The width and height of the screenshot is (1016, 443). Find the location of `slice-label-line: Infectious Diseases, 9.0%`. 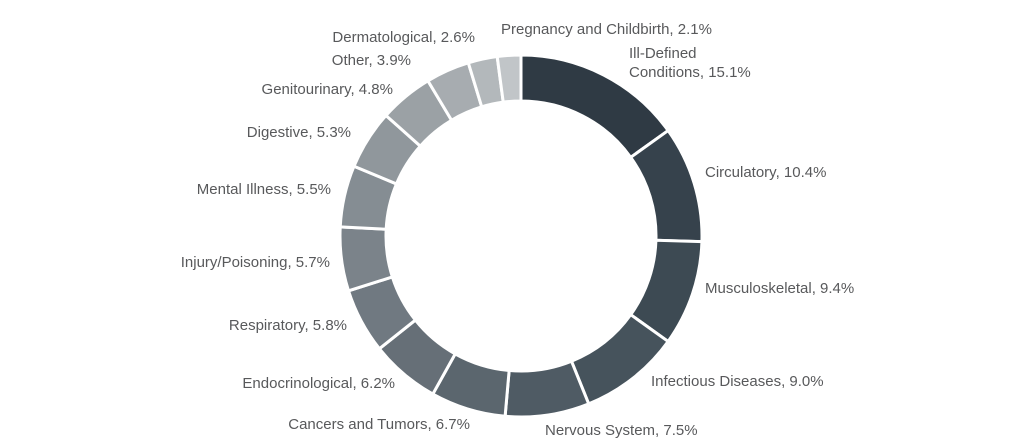

slice-label-line: Infectious Diseases, 9.0% is located at coordinates (737, 381).